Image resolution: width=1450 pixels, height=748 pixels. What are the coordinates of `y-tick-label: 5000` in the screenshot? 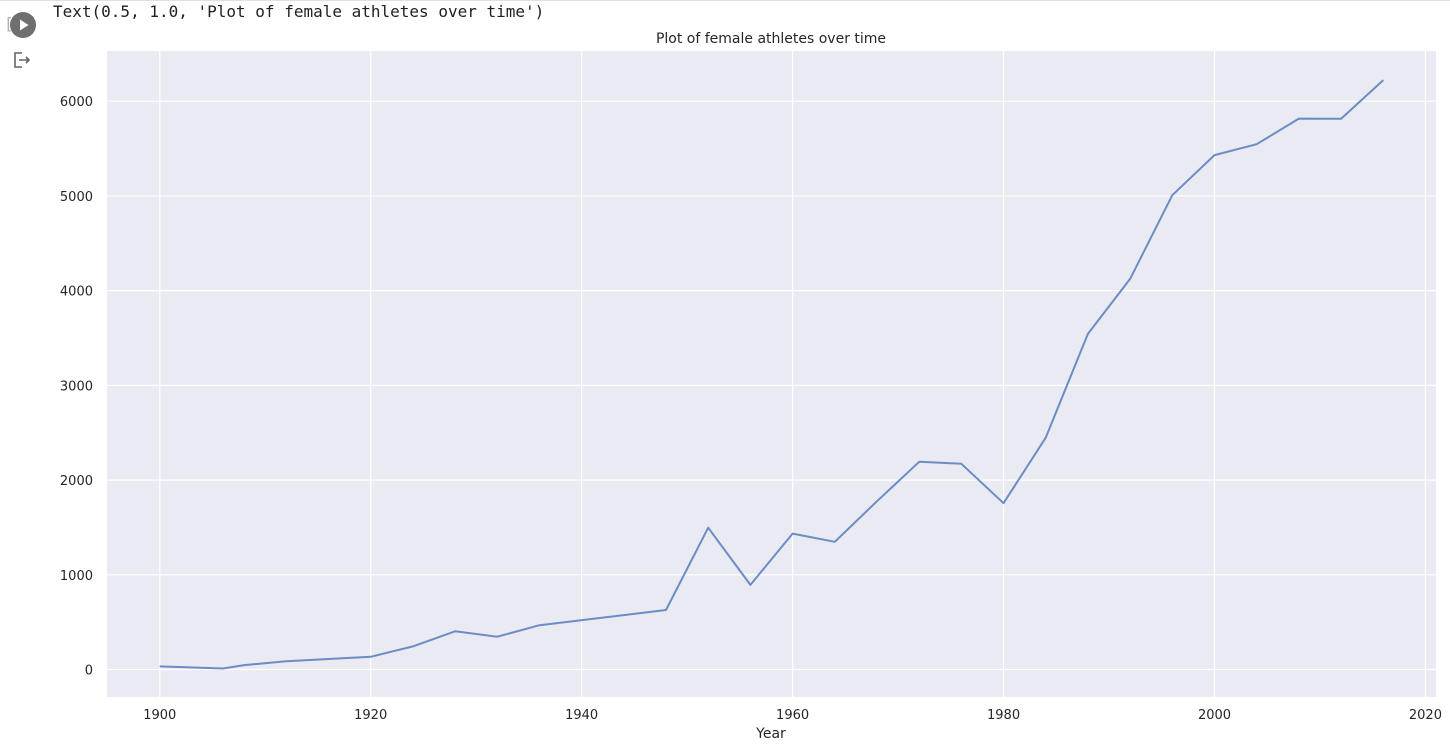 It's located at (76, 197).